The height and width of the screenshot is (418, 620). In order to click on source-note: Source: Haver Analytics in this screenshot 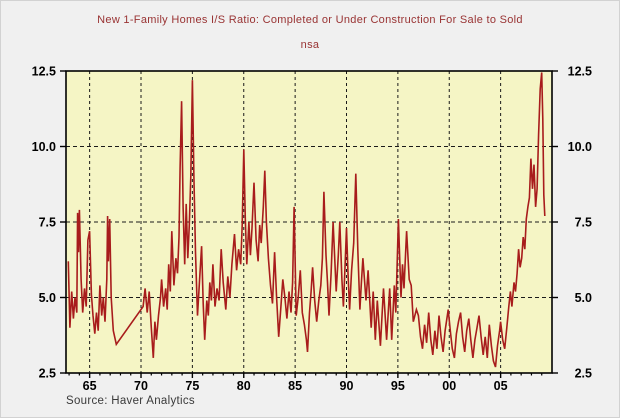, I will do `click(130, 401)`.